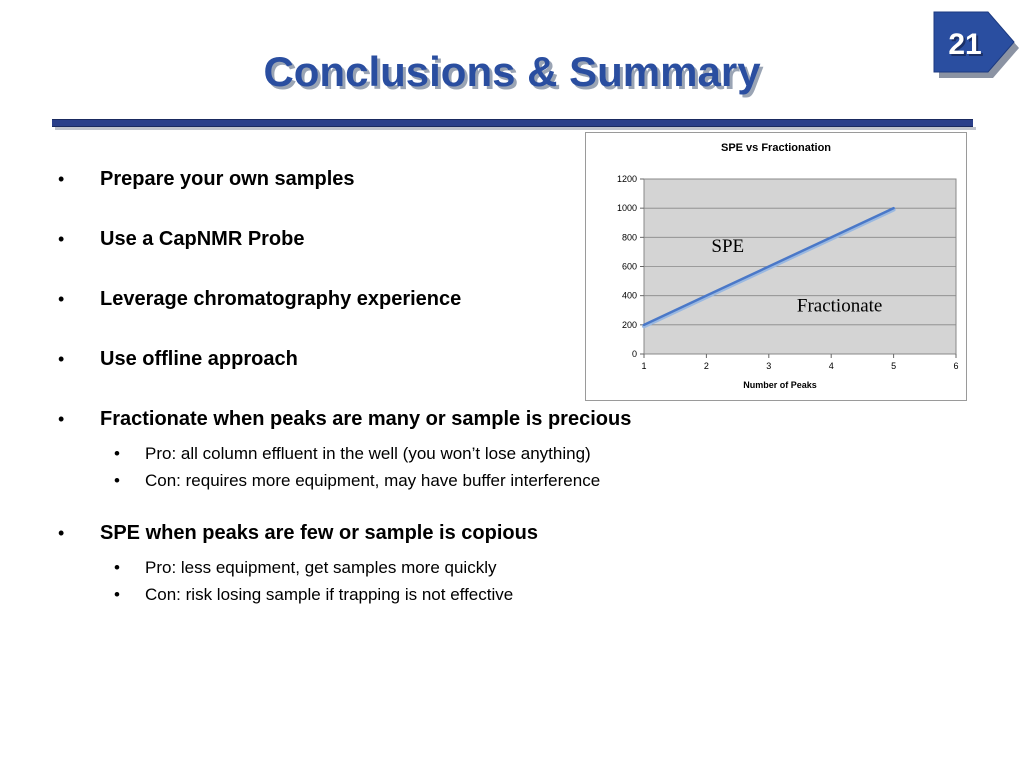 Image resolution: width=1024 pixels, height=768 pixels. Describe the element at coordinates (955, 366) in the screenshot. I see `x-tick-label: 6` at that location.